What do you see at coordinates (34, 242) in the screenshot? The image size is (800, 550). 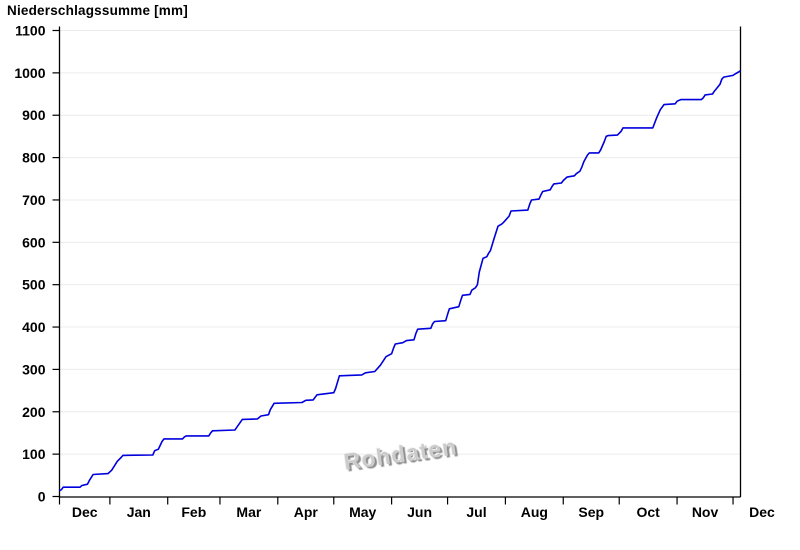 I see `y-tick-label: 600` at bounding box center [34, 242].